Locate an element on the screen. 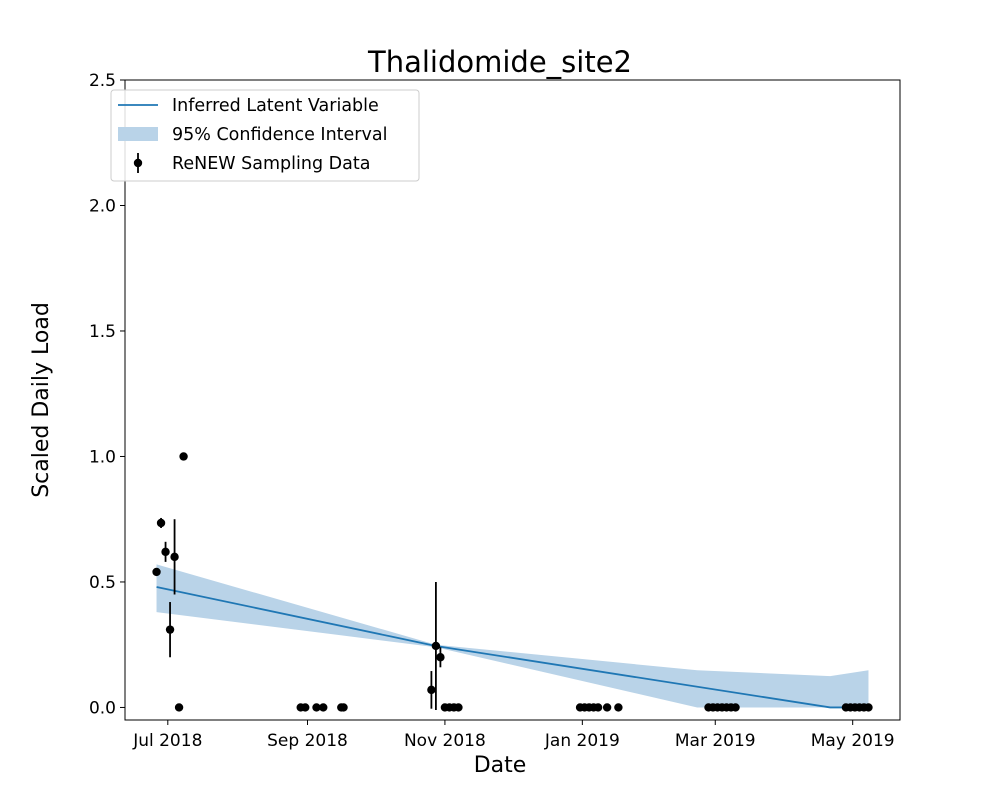 The width and height of the screenshot is (1000, 800). legend-frame is located at coordinates (265, 135).